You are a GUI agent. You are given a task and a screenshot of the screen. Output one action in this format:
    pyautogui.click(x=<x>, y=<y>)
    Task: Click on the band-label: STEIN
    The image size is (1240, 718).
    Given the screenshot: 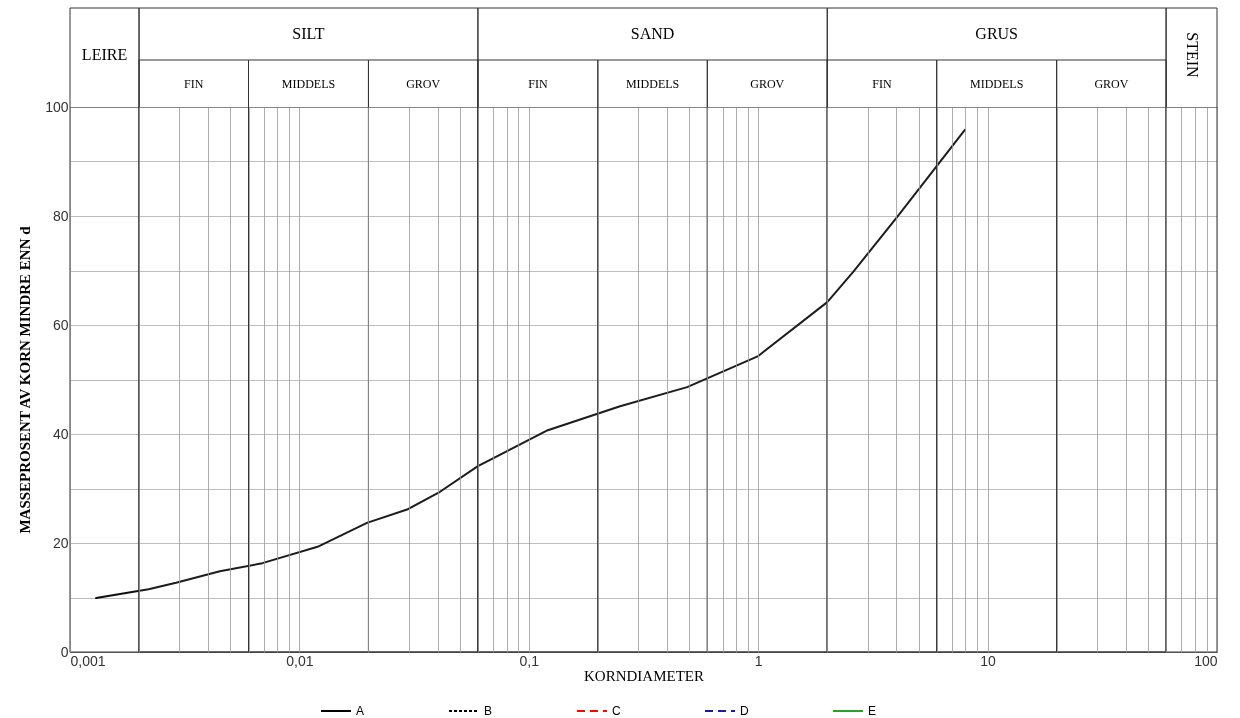 What is the action you would take?
    pyautogui.click(x=1192, y=55)
    